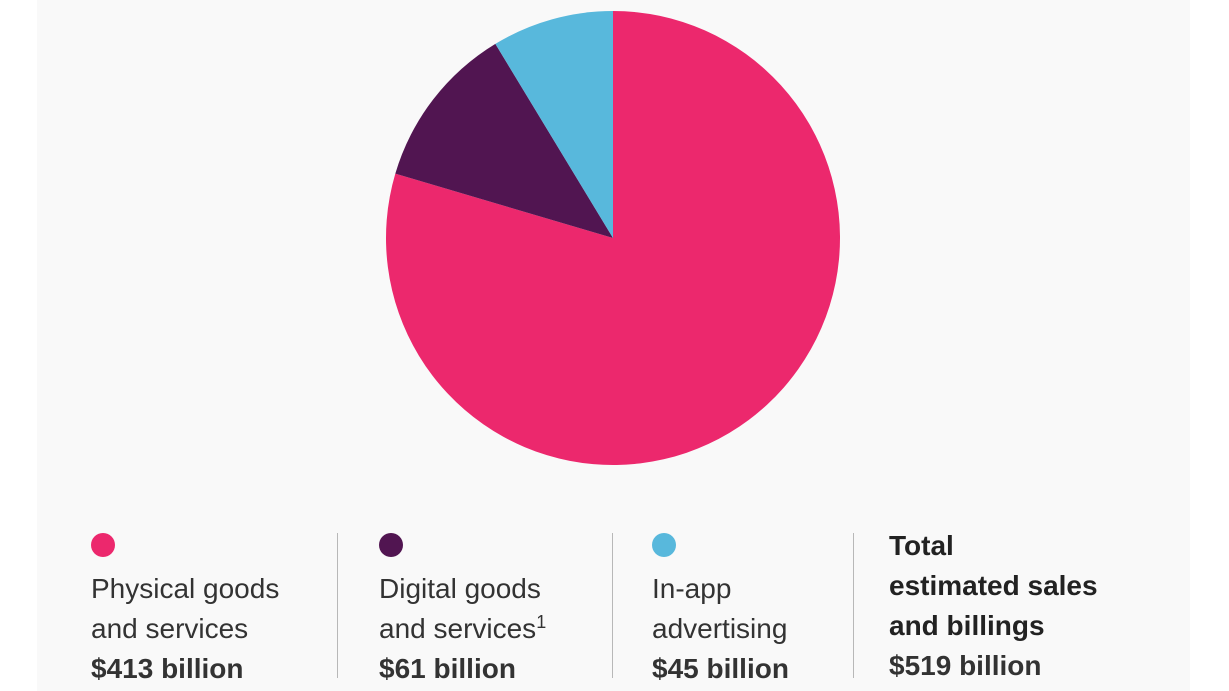 This screenshot has width=1229, height=691. What do you see at coordinates (462, 608) in the screenshot?
I see `legend-item-digital: Digital goods and services1 $61 billion` at bounding box center [462, 608].